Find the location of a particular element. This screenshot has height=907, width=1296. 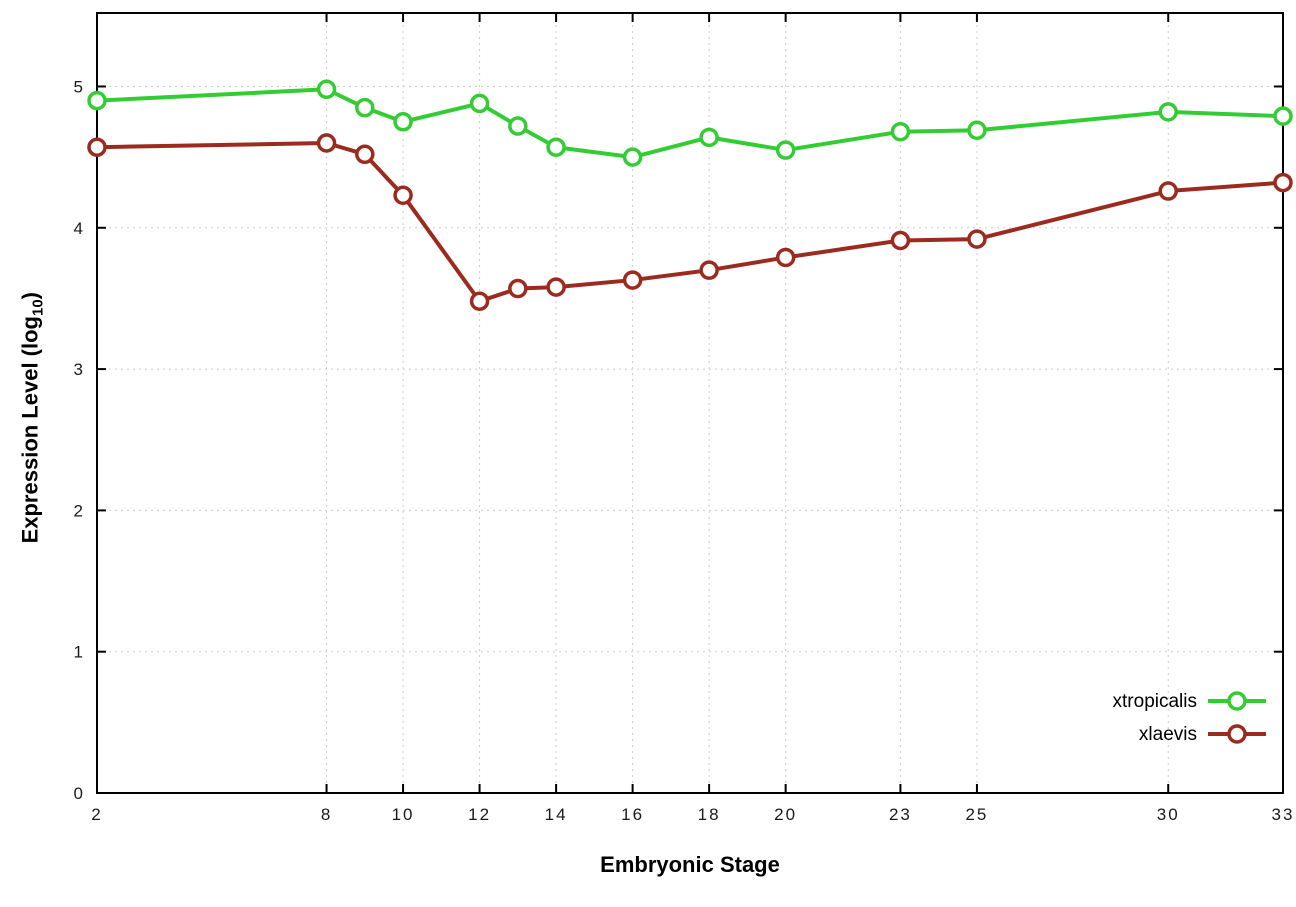

y-tick-label: 0 is located at coordinates (78, 793).